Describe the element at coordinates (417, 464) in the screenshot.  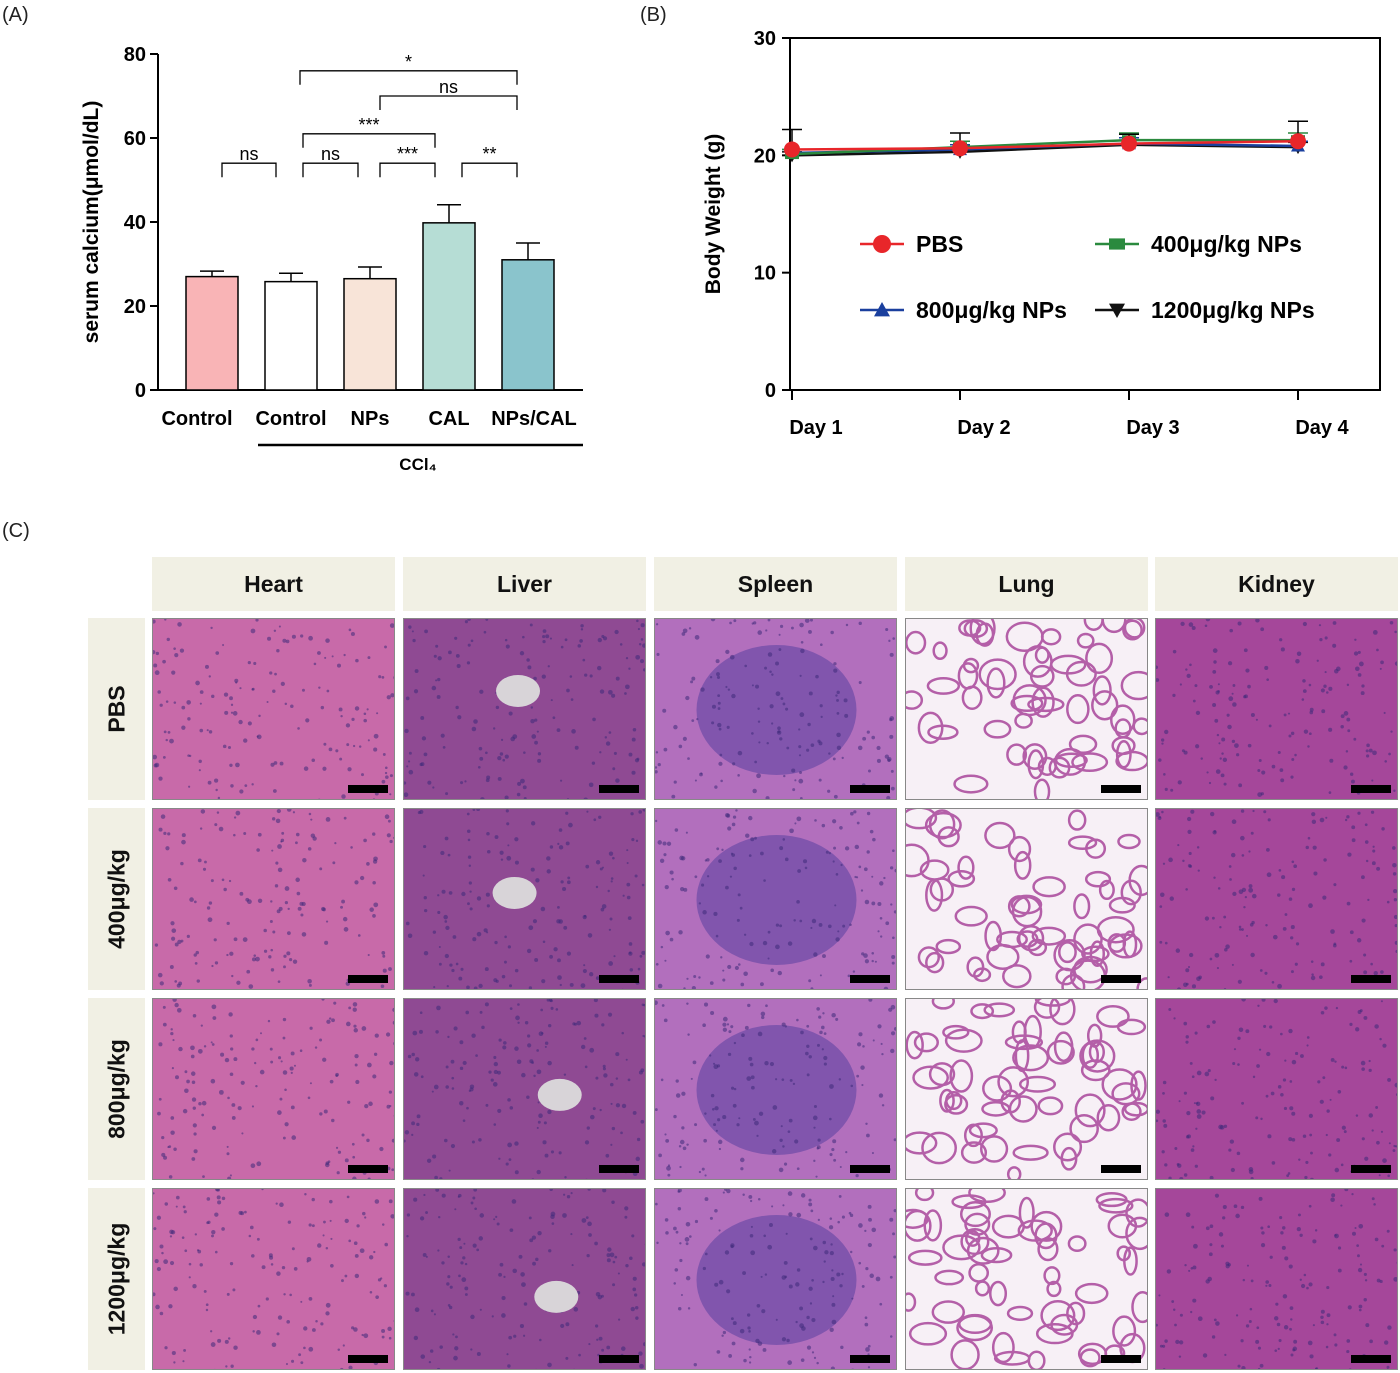
I see `ccl4-group-label: CCl₄` at that location.